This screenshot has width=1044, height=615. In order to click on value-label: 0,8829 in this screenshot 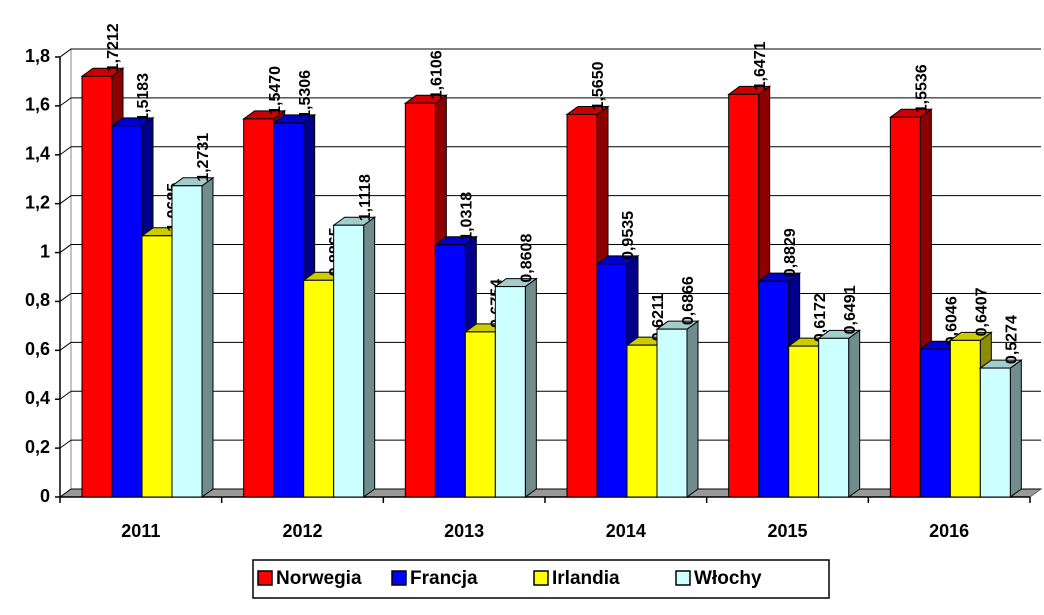, I will do `click(790, 252)`.